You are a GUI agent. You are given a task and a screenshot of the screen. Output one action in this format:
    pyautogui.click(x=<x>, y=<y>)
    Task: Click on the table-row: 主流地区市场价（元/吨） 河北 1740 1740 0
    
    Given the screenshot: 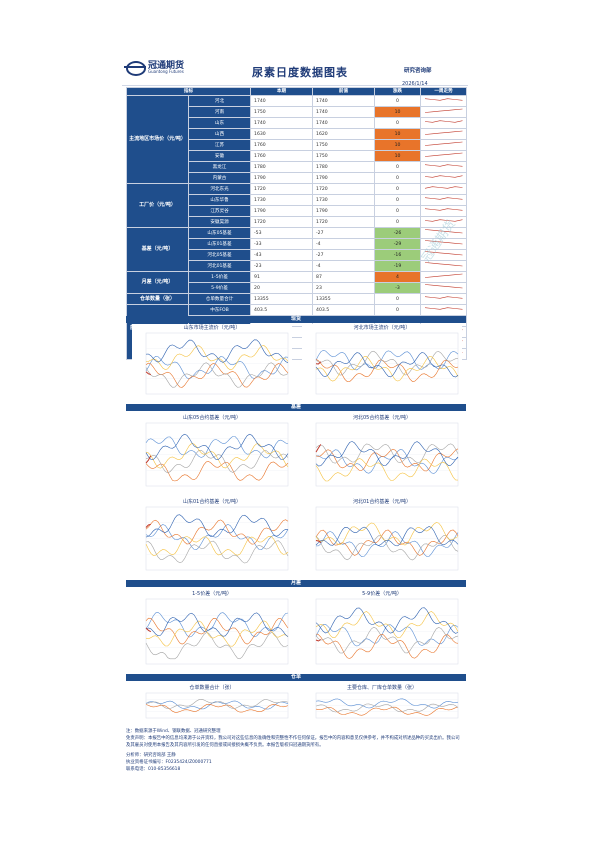 What is the action you would take?
    pyautogui.click(x=297, y=140)
    